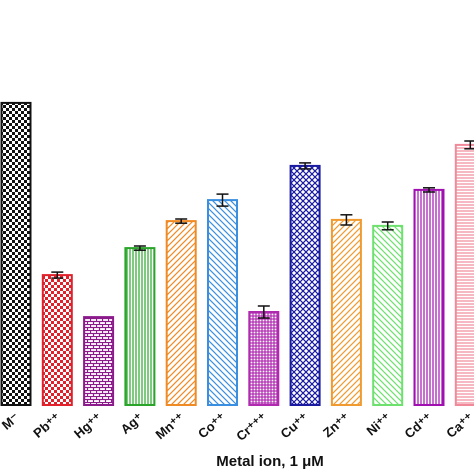 This screenshot has width=474, height=474. What do you see at coordinates (46, 425) in the screenshot?
I see `x-tick-label: Pb⁺⁺` at bounding box center [46, 425].